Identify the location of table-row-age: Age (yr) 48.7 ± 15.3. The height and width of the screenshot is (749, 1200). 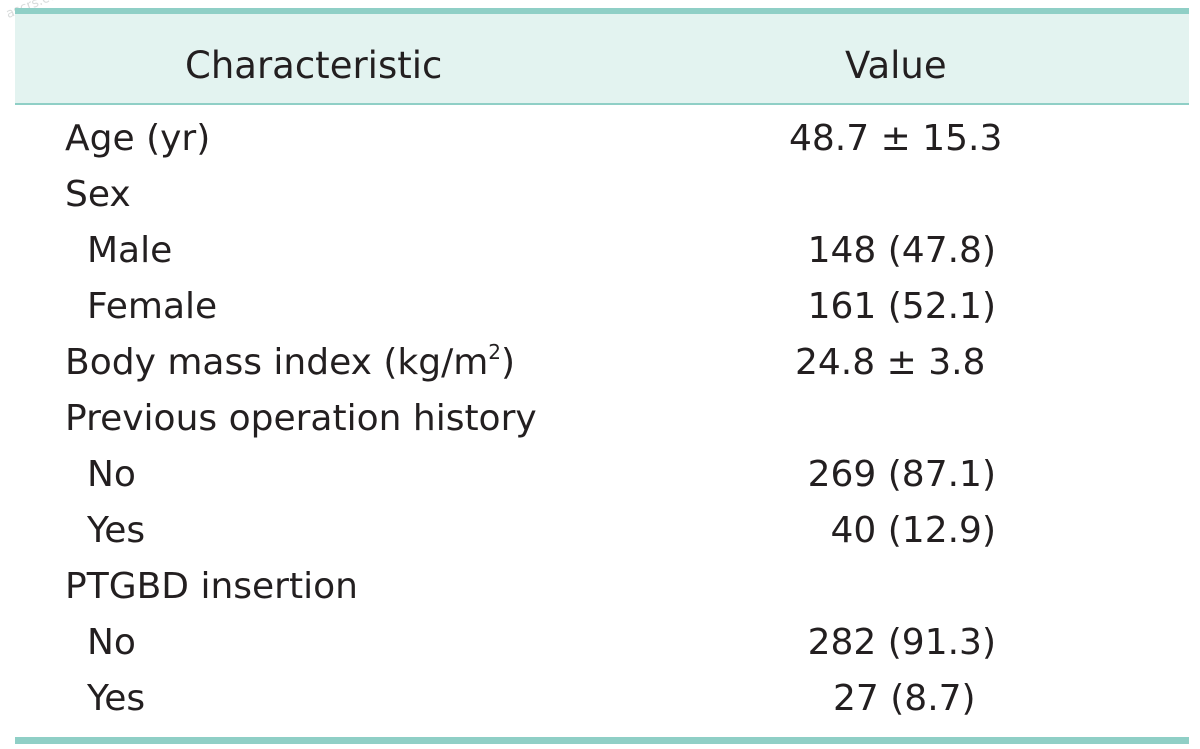
(602, 139).